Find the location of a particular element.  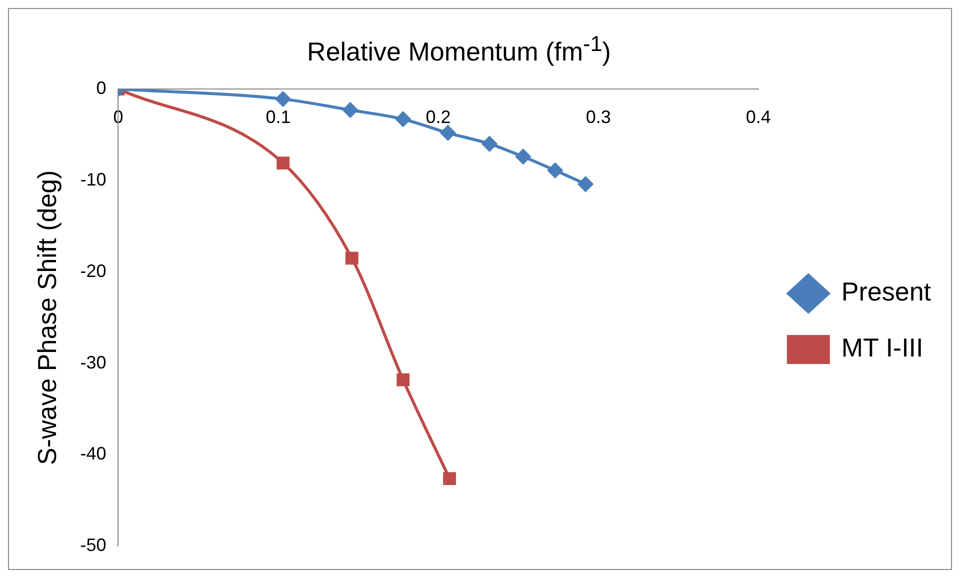

x-axis-title: Relative Momentum (fm$^{-1}$) is located at coordinates (459, 49).